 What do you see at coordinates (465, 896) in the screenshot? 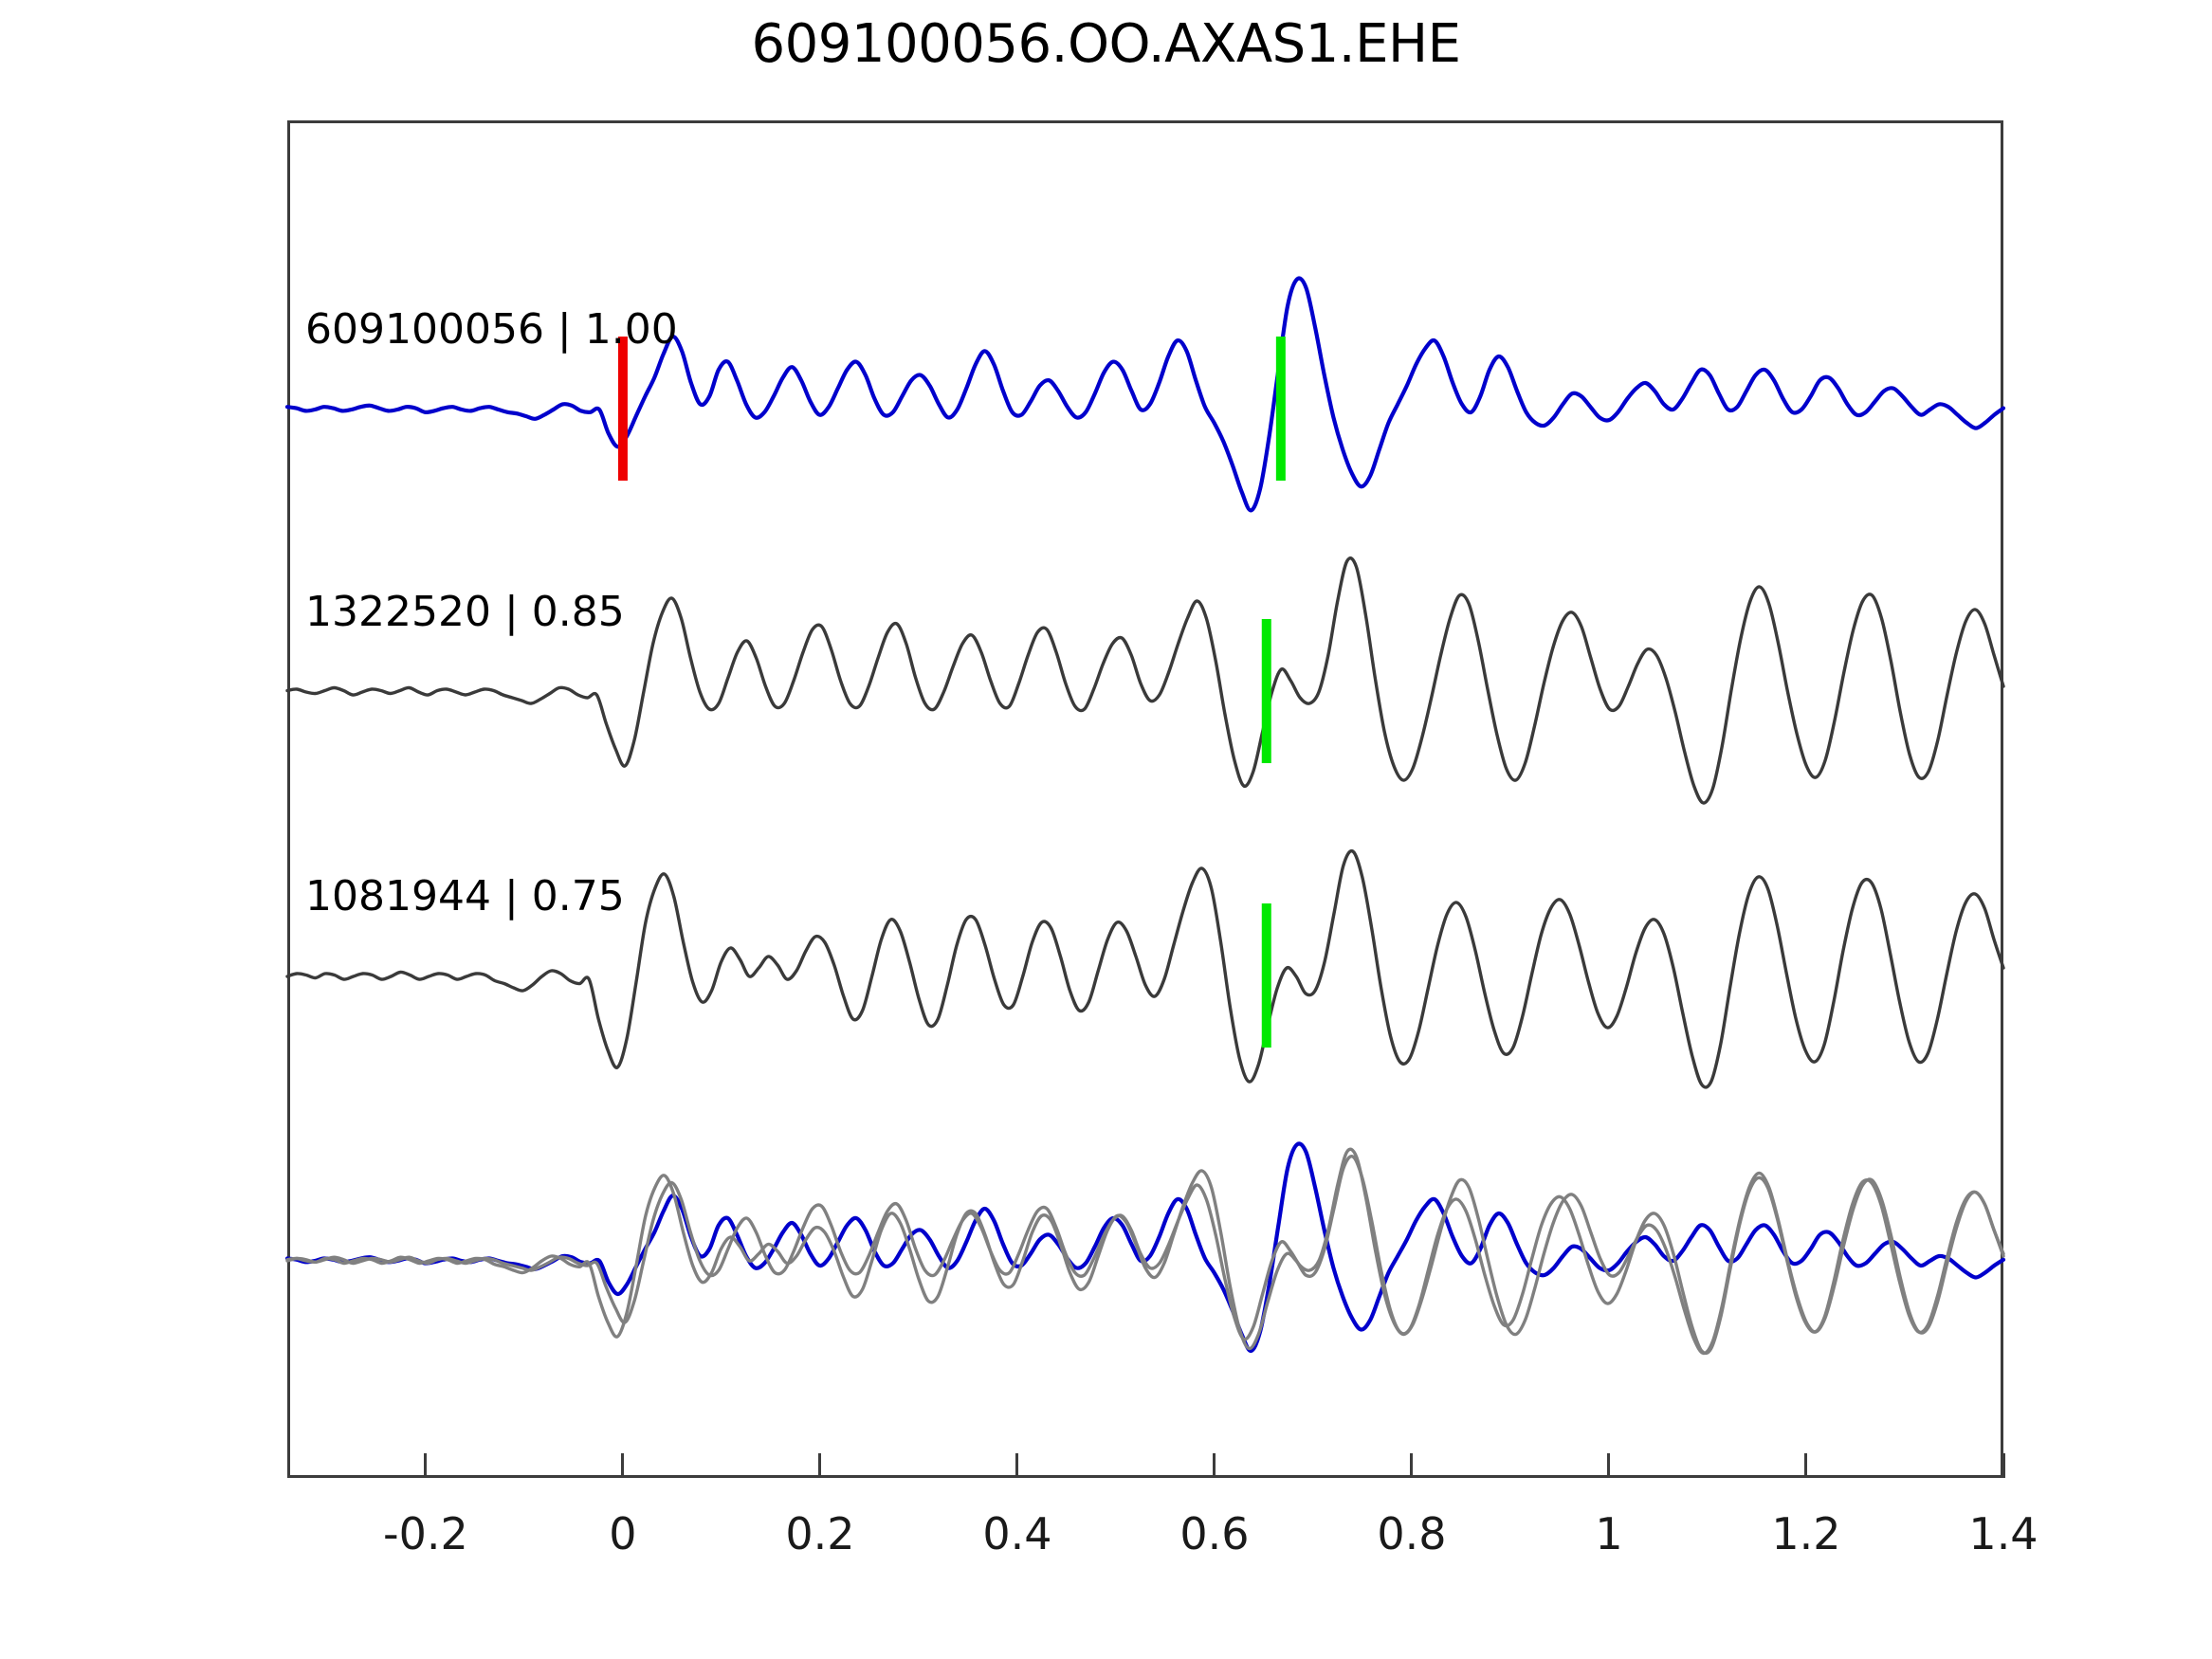
I see `trace-label-1081944: 1081944 | 0.75` at bounding box center [465, 896].